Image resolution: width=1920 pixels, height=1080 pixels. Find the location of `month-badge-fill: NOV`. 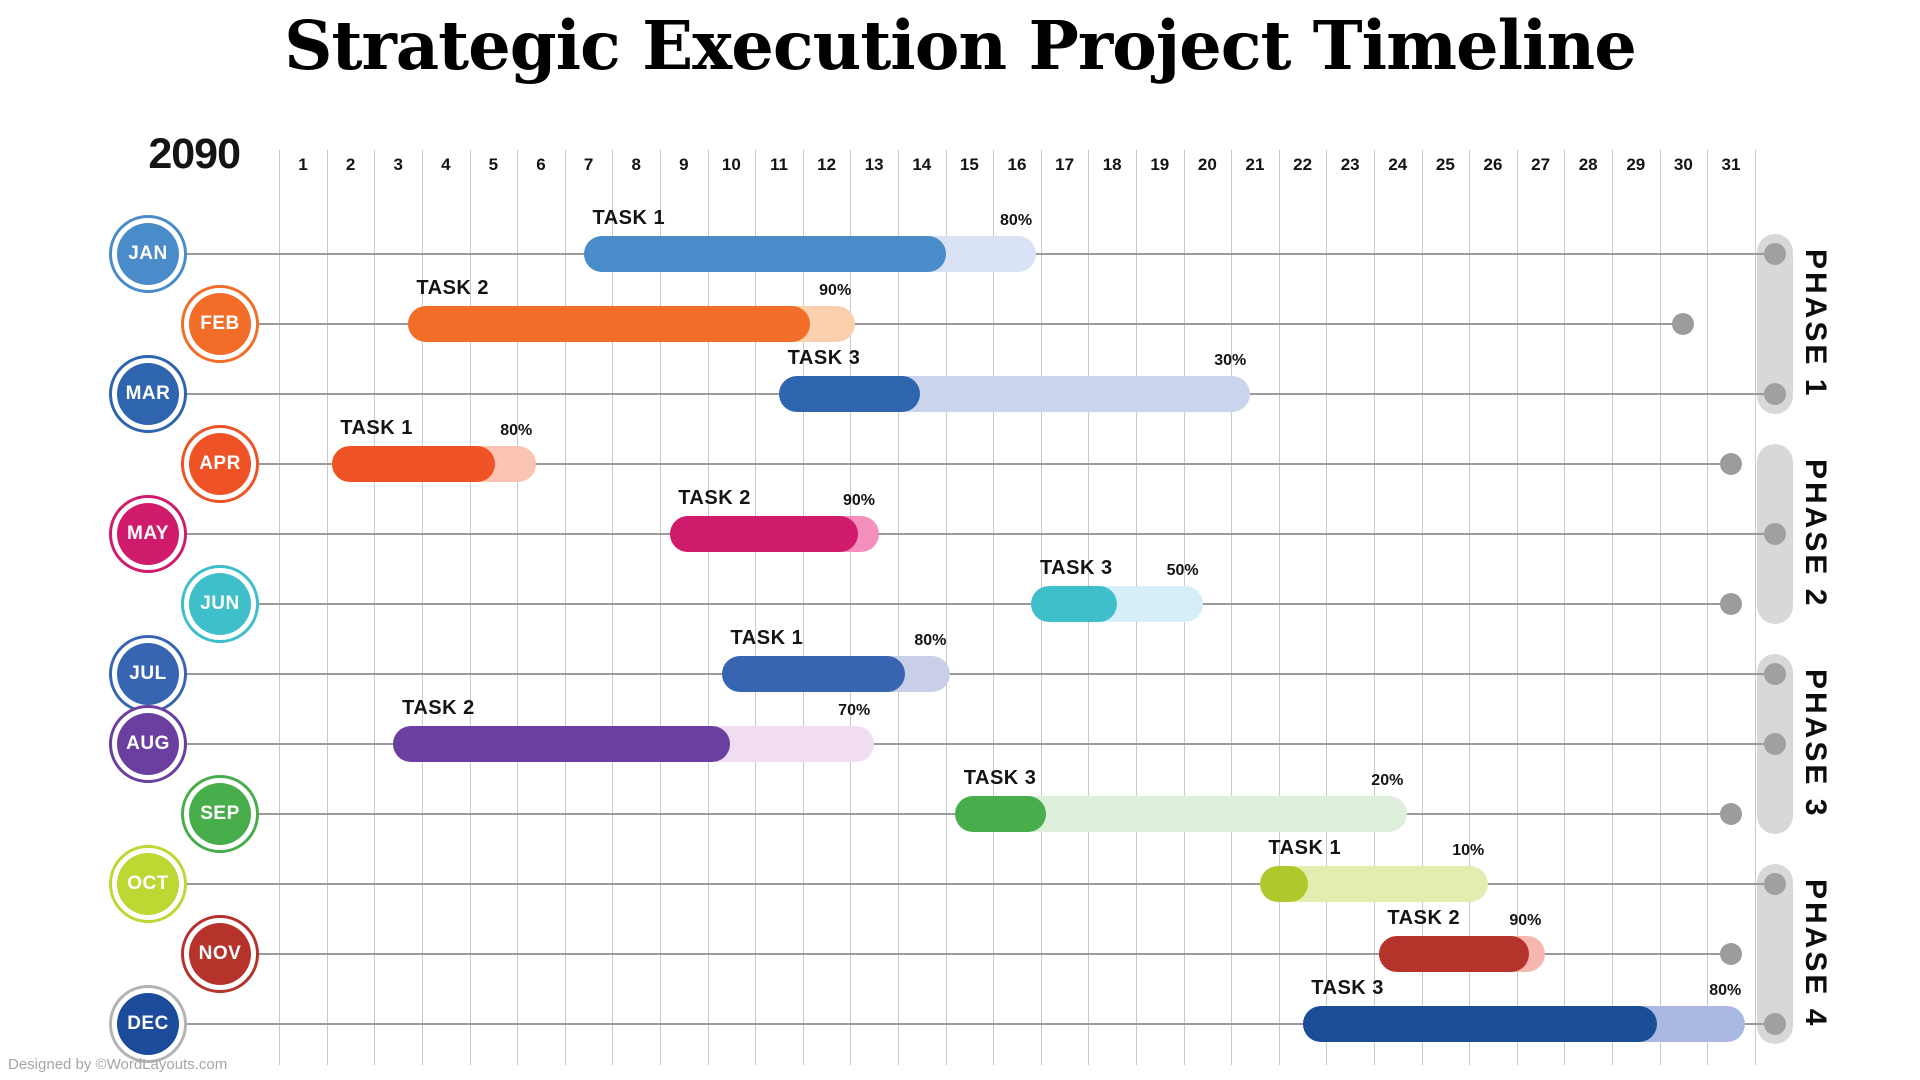

month-badge-fill: NOV is located at coordinates (220, 954).